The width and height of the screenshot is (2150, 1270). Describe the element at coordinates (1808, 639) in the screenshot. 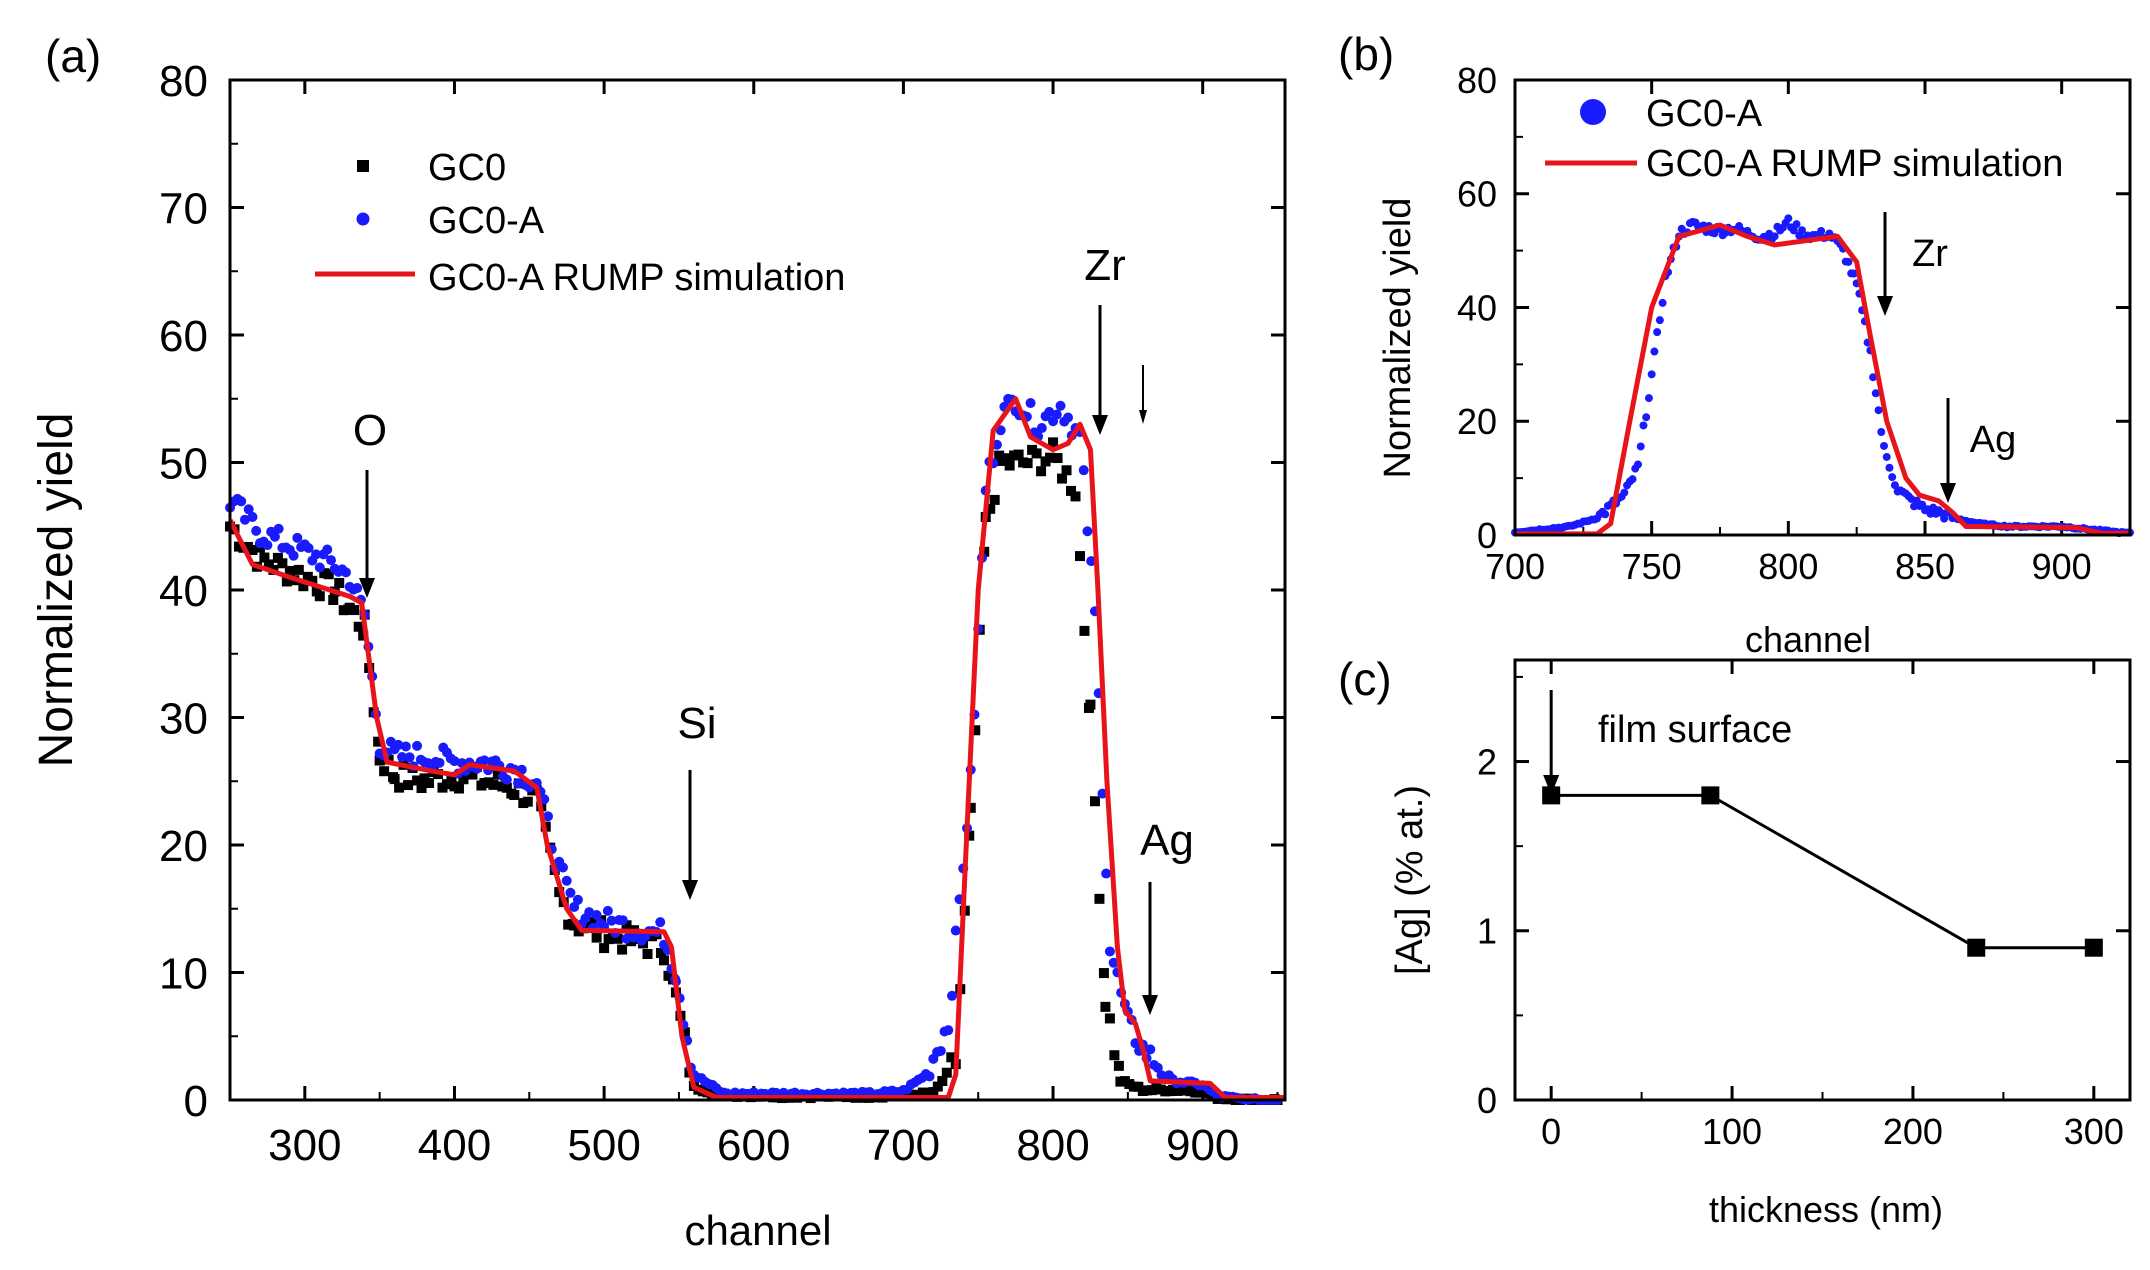

I see `panel-b-xlabel: channel` at that location.